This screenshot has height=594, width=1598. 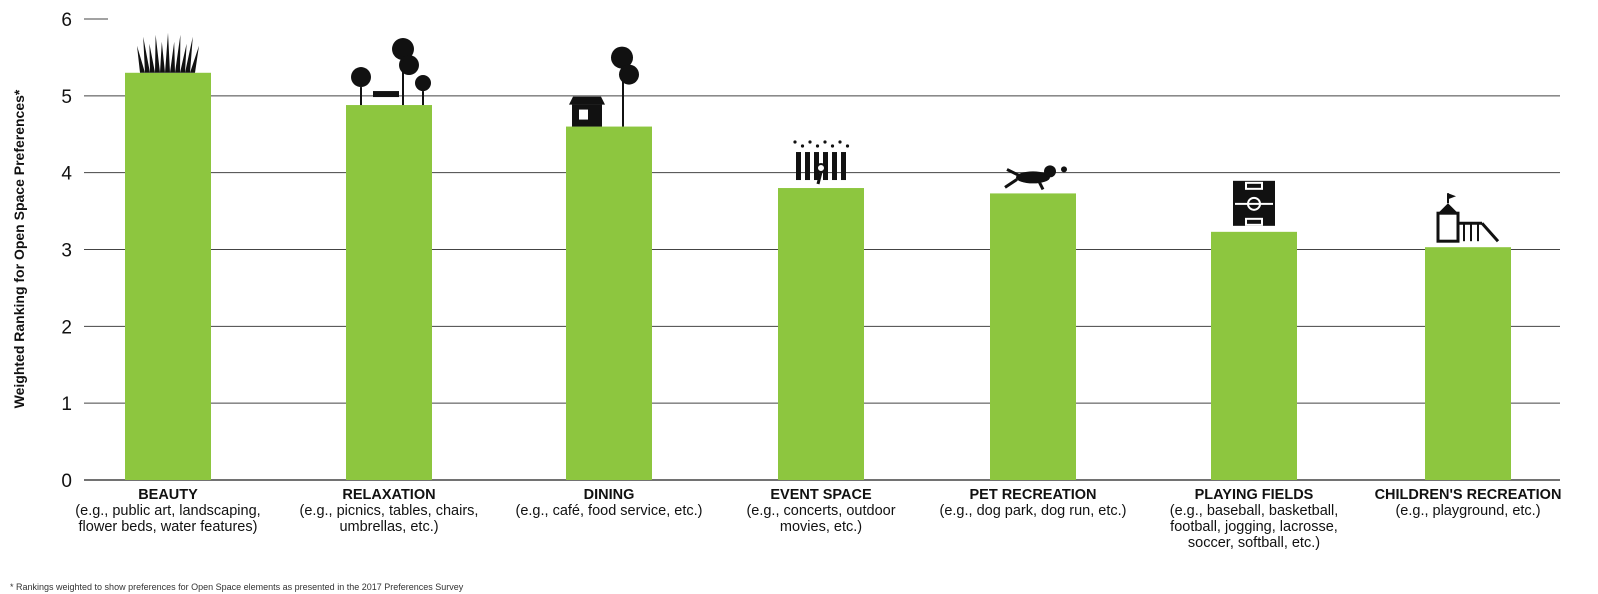 I want to click on y-tick-label: 5, so click(x=66, y=97).